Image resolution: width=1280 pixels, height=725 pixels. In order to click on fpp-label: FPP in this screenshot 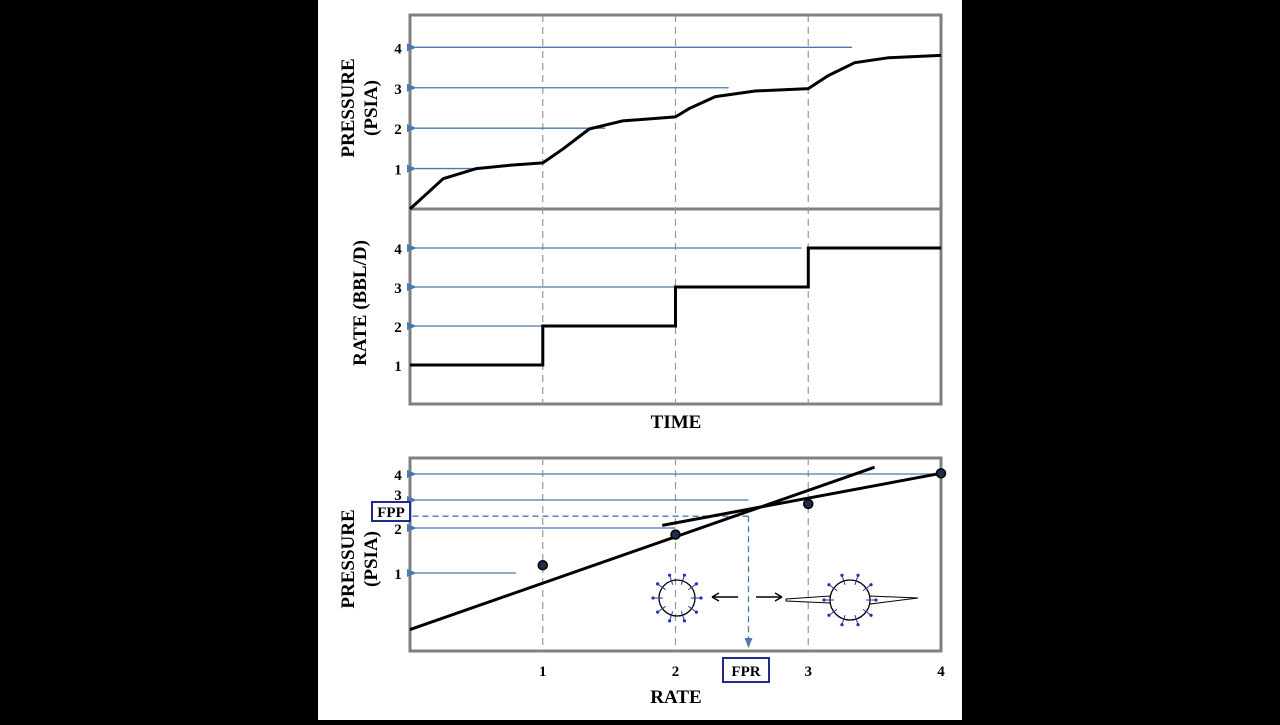, I will do `click(391, 513)`.